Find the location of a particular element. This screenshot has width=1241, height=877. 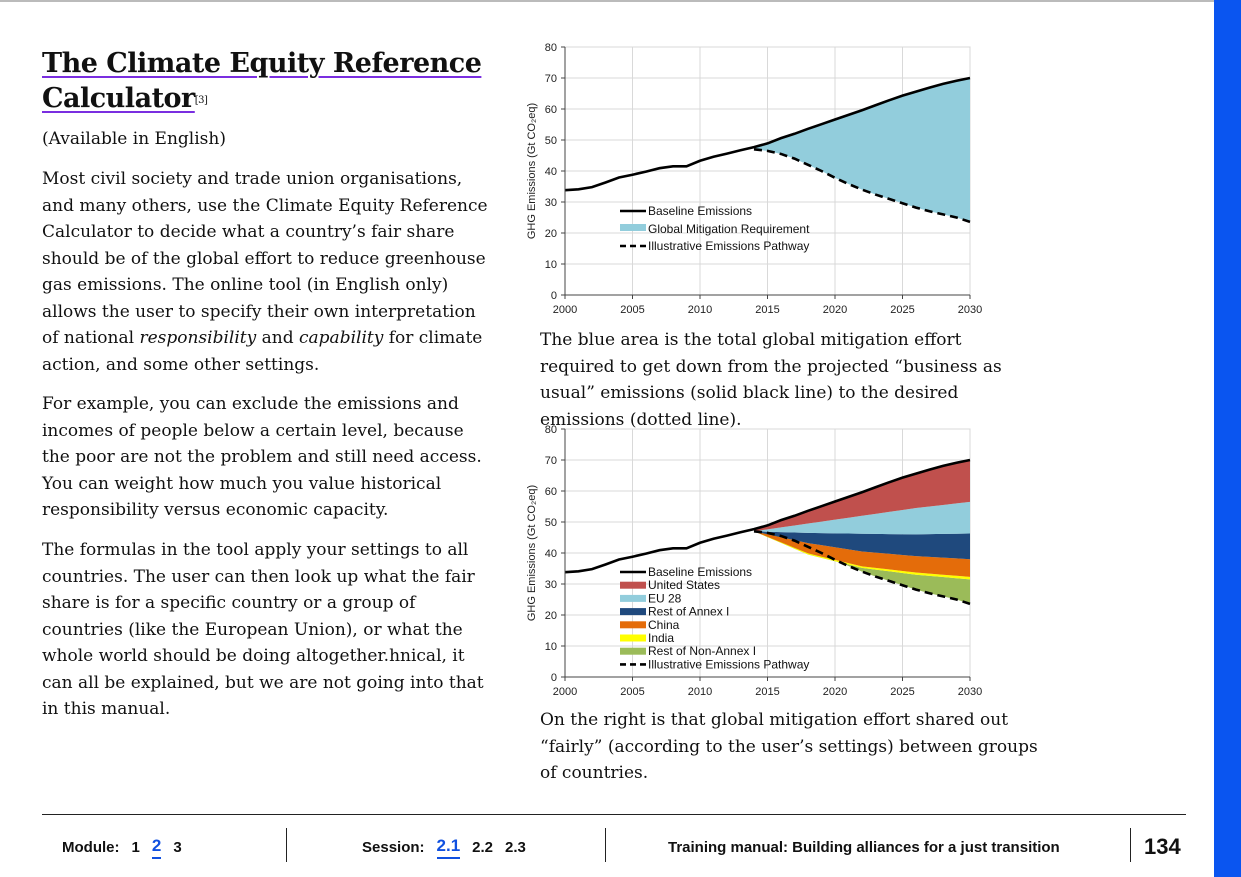

chart1-tick-label-x: 2010 is located at coordinates (700, 310).